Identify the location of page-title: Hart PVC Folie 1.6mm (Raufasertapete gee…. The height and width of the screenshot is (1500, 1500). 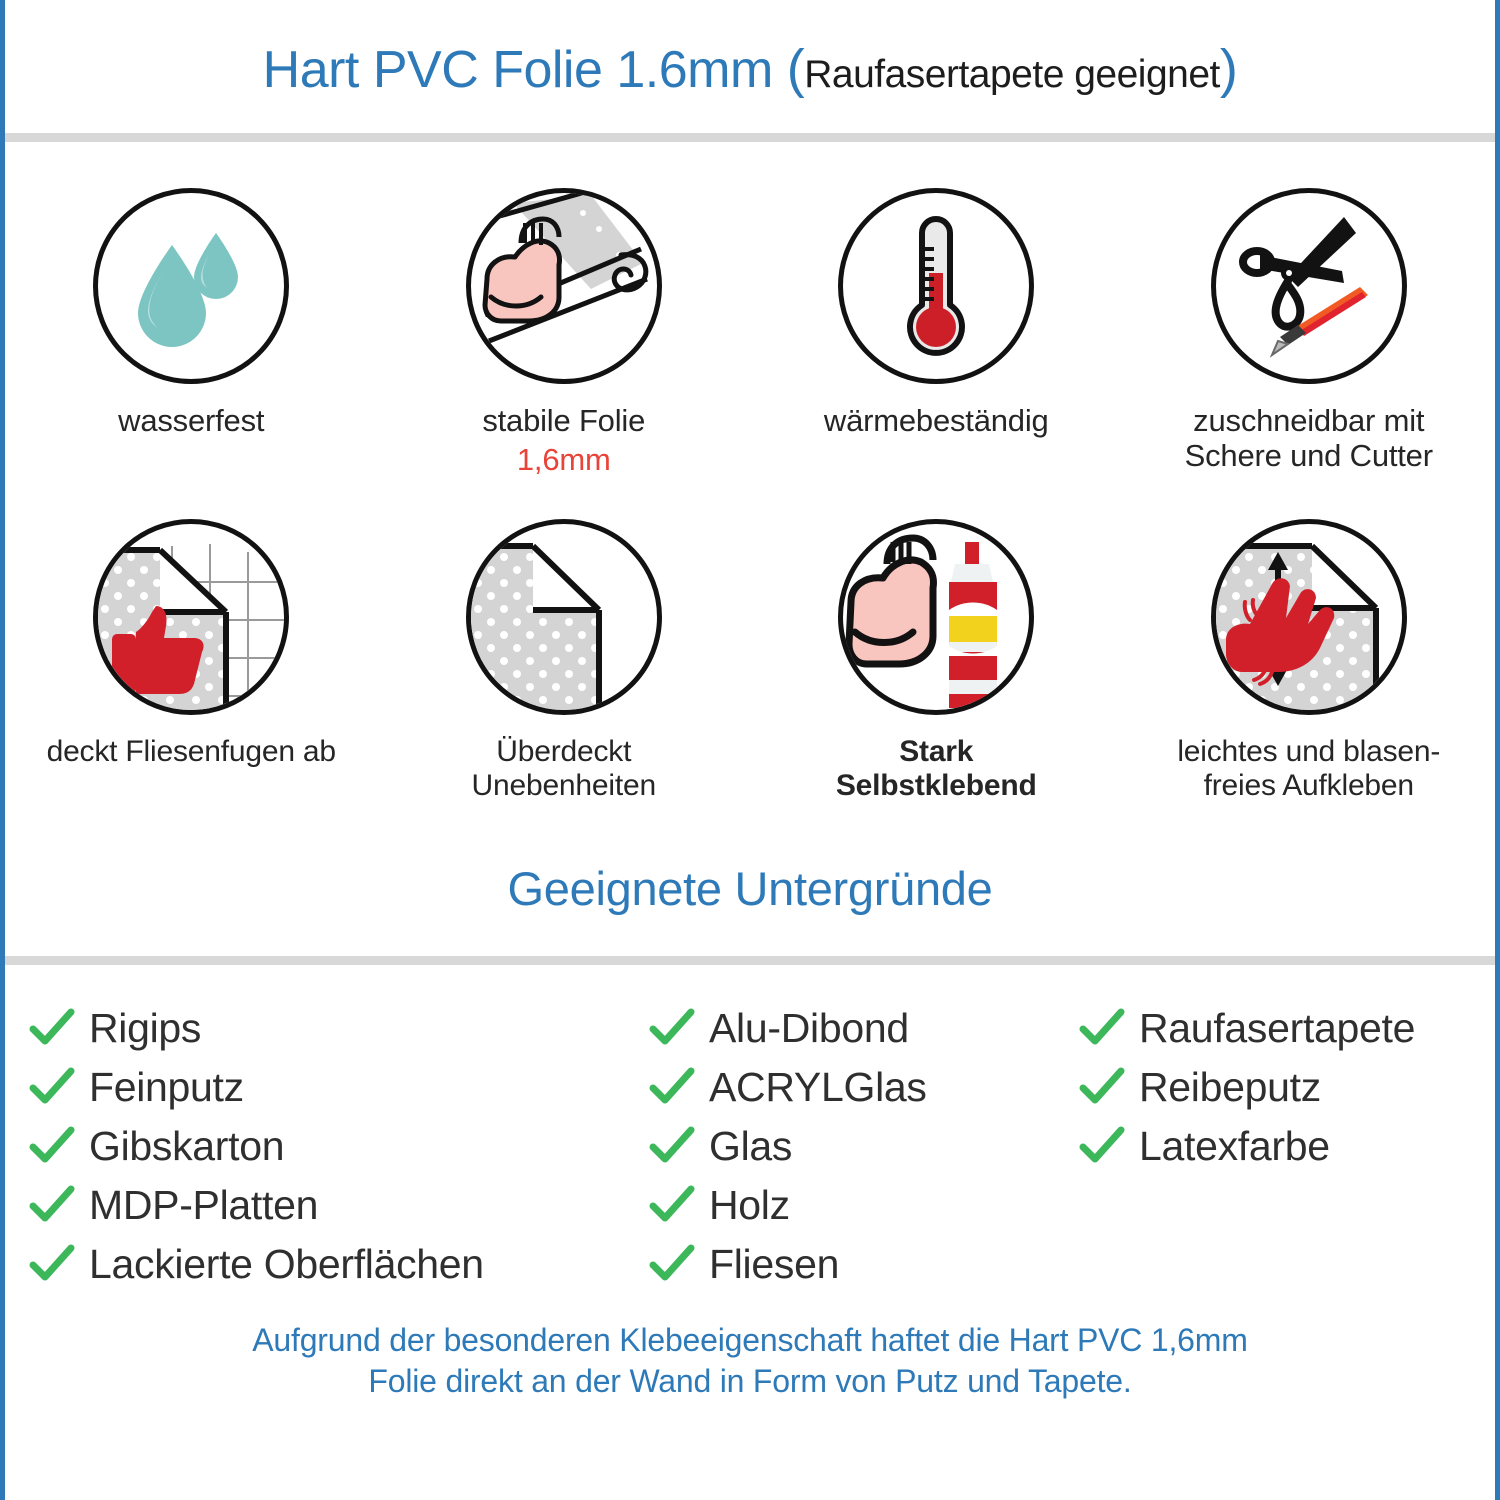
(750, 69).